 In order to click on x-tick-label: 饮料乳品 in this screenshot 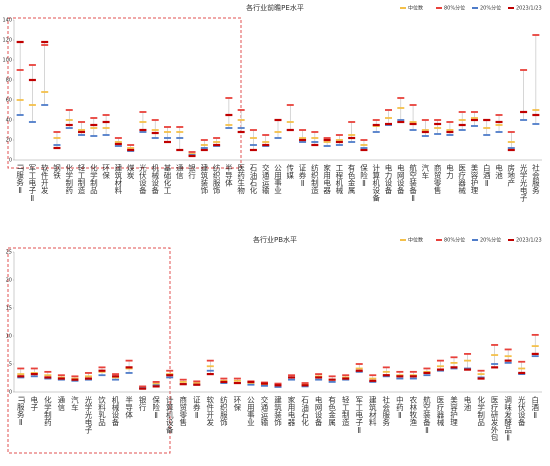, I will do `click(101, 411)`.